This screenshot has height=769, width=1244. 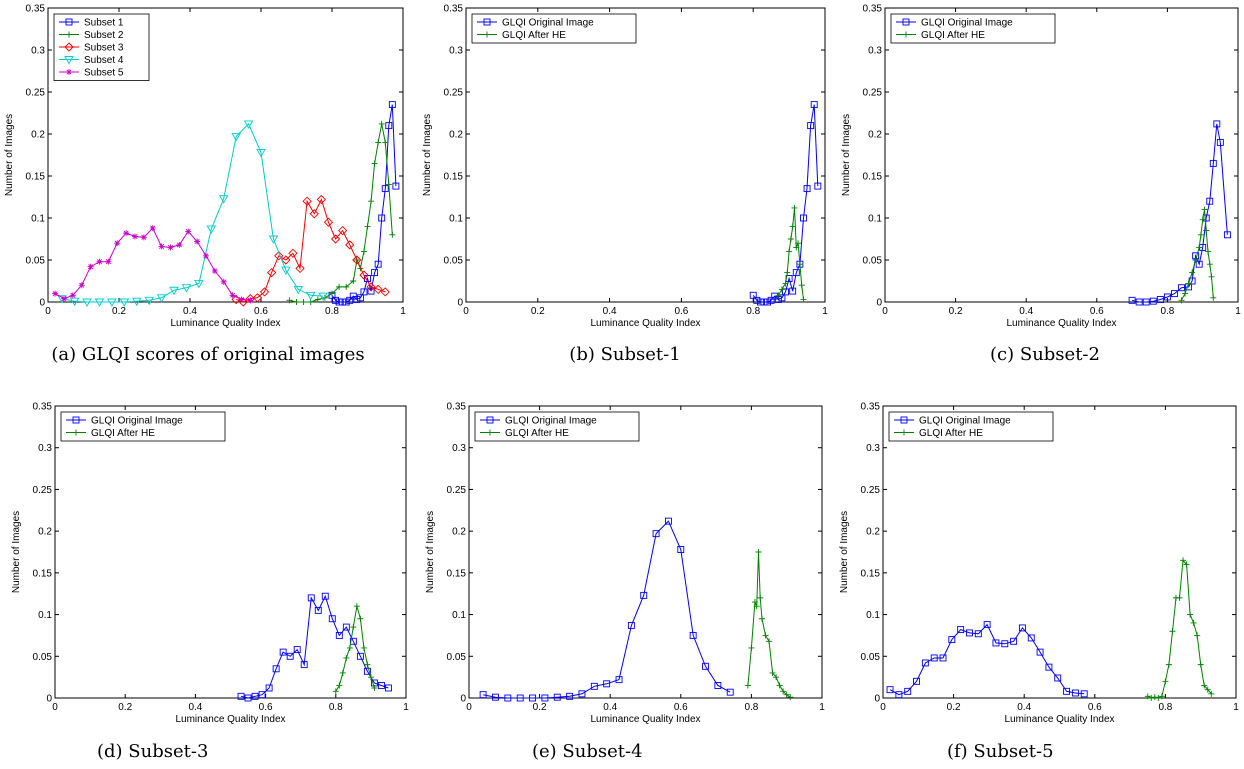 I want to click on x-axis-label: Luminance Quality Index, so click(x=1059, y=719).